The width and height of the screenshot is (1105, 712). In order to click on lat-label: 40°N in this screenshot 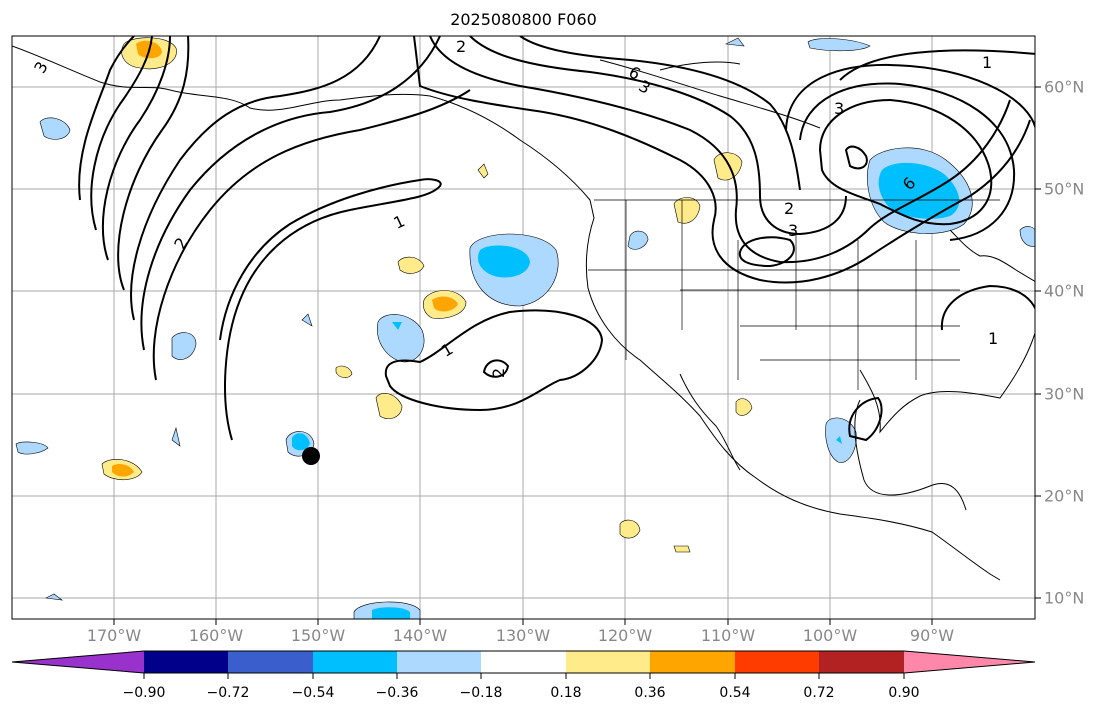, I will do `click(1064, 291)`.